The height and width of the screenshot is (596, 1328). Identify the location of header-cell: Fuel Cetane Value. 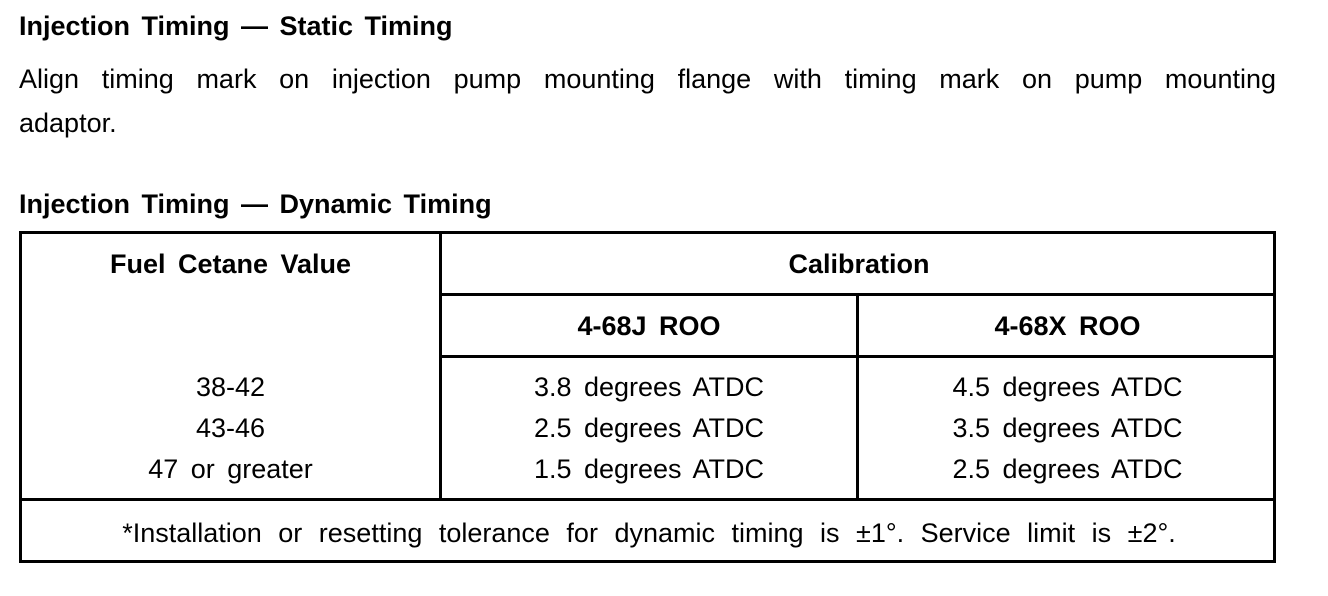
(230, 264).